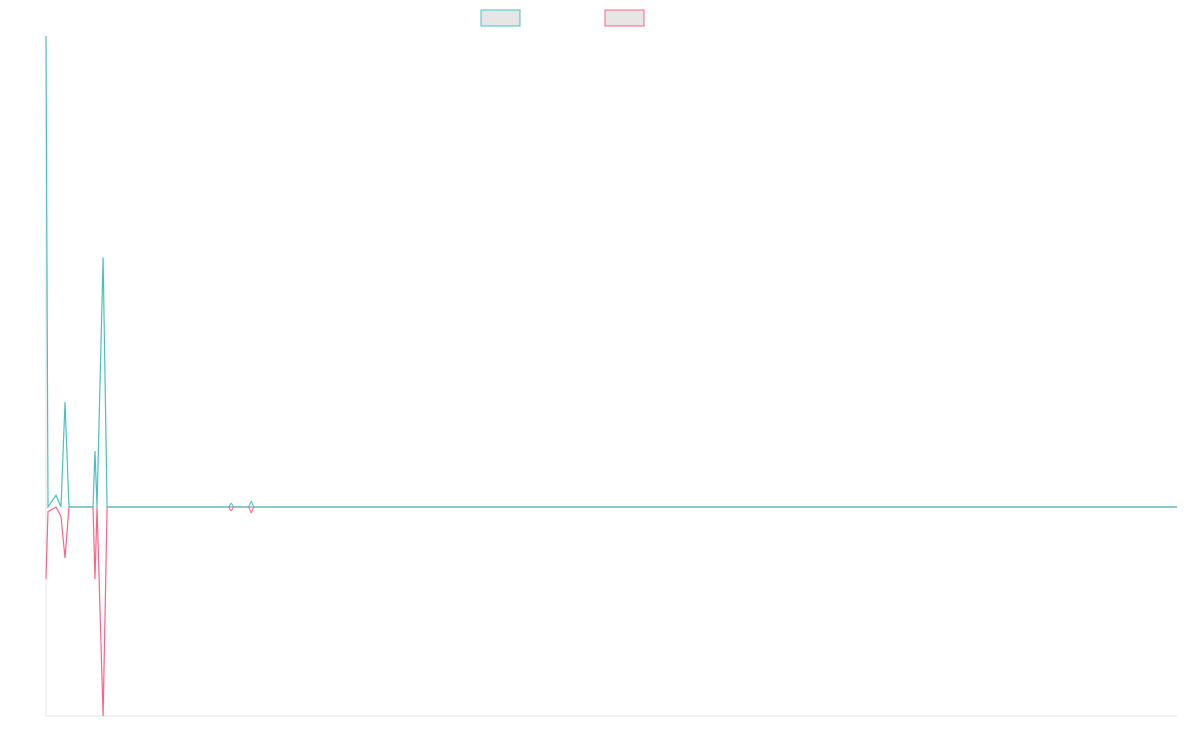 The image size is (1200, 750). Describe the element at coordinates (500, 18) in the screenshot. I see `legend-swatch-series-a` at that location.